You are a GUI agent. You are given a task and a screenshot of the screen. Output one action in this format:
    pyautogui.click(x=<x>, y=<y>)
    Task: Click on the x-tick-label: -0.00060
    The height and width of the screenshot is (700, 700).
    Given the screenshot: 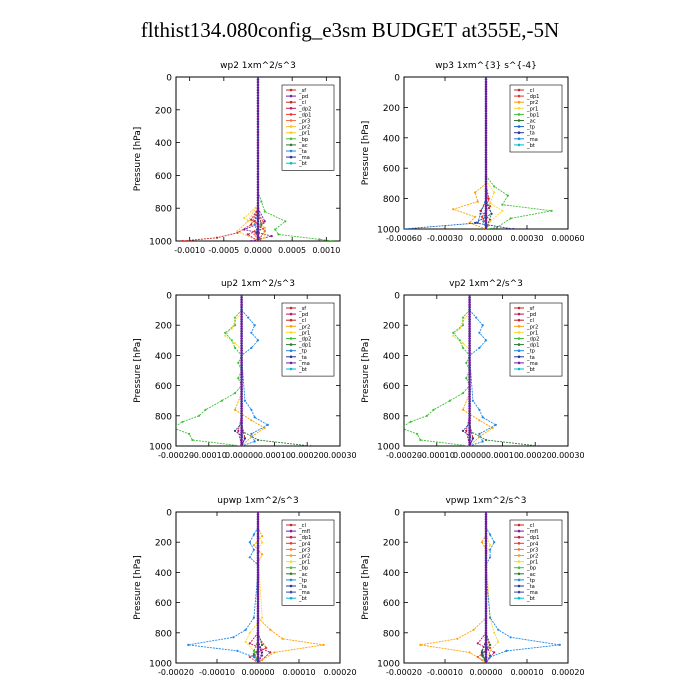 What is the action you would take?
    pyautogui.click(x=404, y=238)
    